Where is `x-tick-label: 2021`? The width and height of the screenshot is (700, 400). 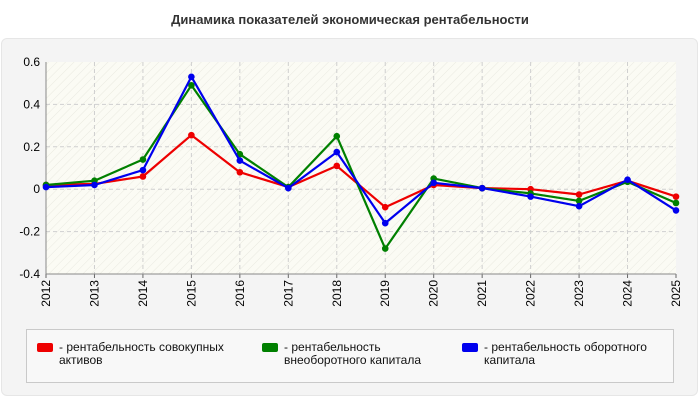 x-tick-label: 2021 is located at coordinates (482, 293).